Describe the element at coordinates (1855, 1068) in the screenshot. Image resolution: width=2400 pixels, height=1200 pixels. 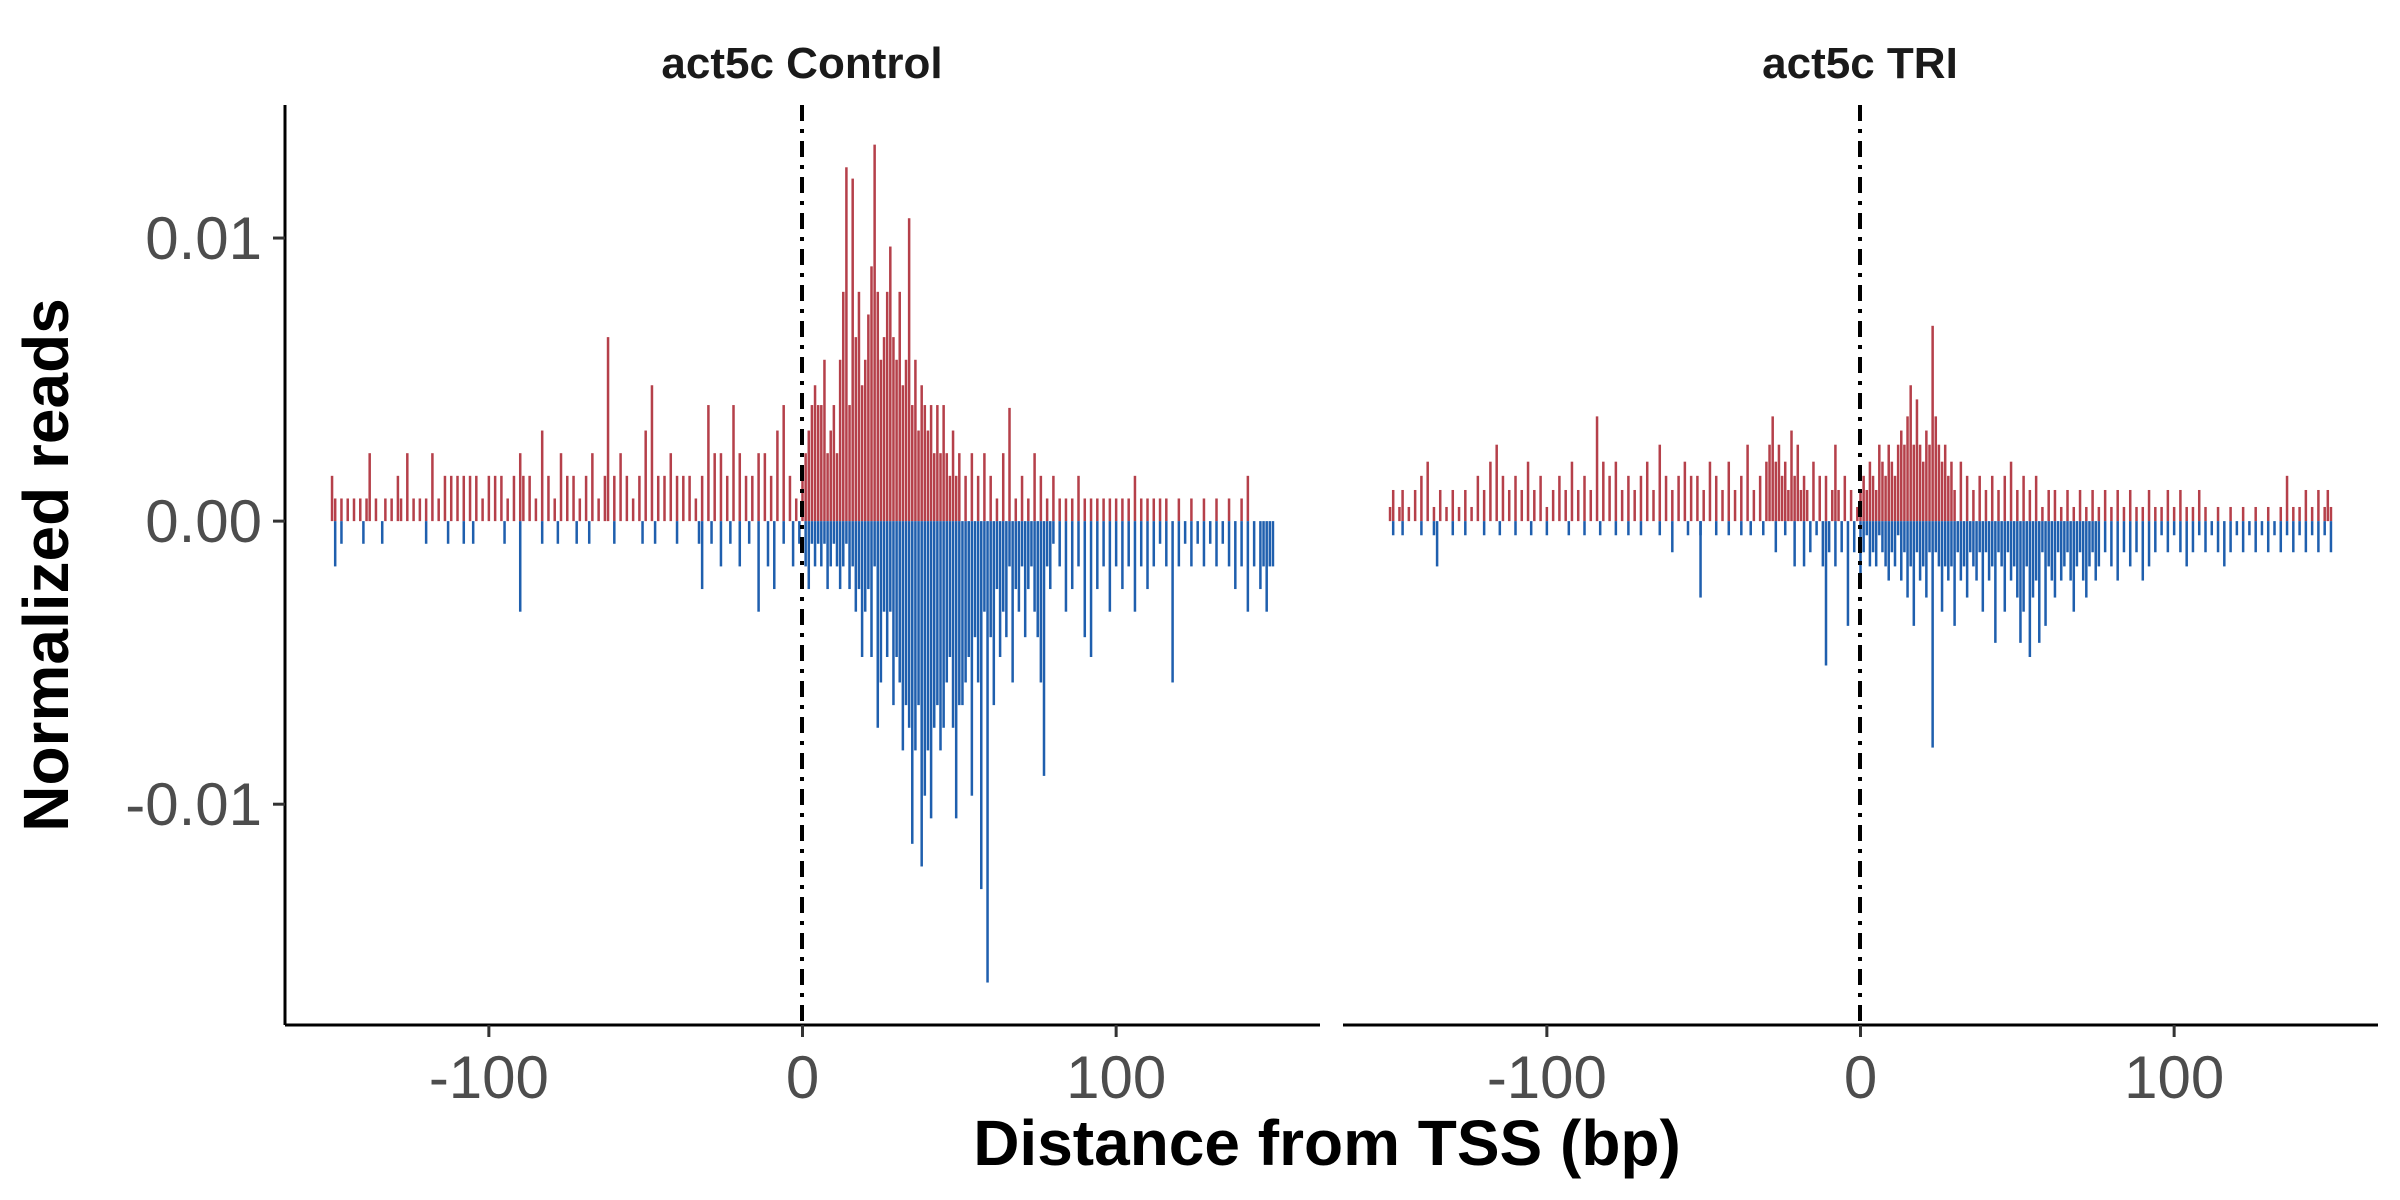
I see `x-ticks-act5c-tri: -100 0 100` at that location.